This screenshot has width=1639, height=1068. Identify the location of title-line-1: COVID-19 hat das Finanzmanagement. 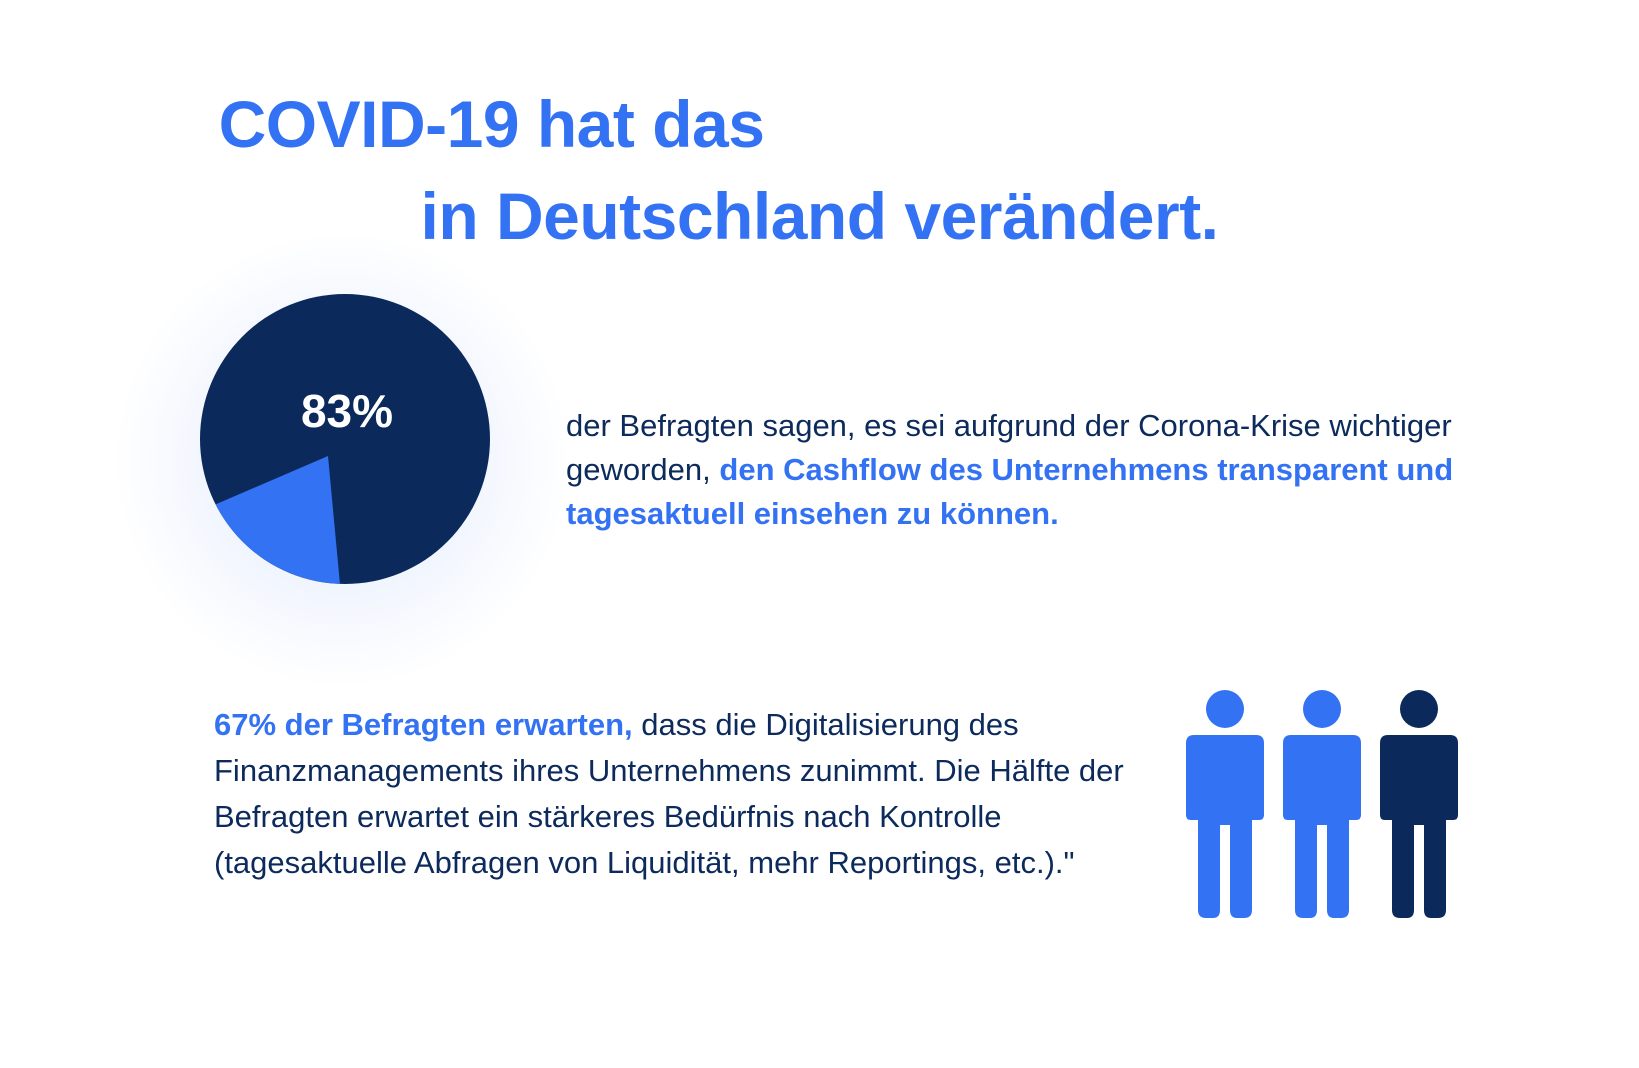
(819, 124).